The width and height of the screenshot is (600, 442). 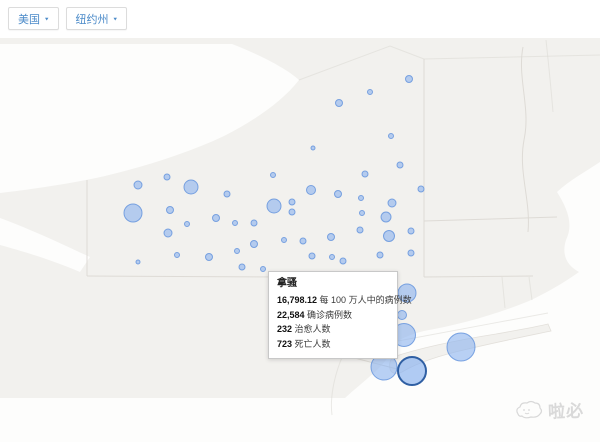 What do you see at coordinates (304, 343) in the screenshot?
I see `tooltip-row: 723 死亡人数` at bounding box center [304, 343].